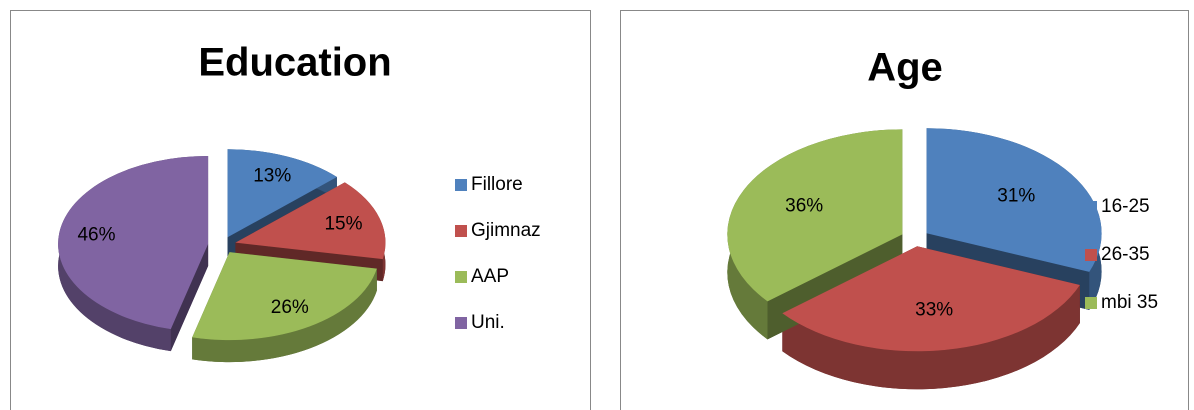 The width and height of the screenshot is (1194, 410). What do you see at coordinates (490, 276) in the screenshot?
I see `legend-label: AAP` at bounding box center [490, 276].